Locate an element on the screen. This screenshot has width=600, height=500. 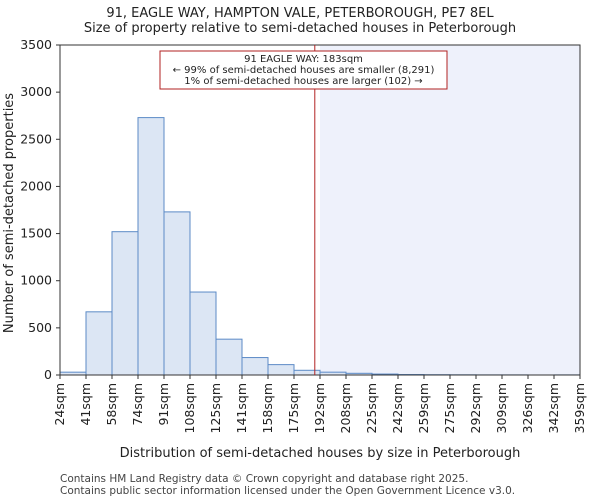
x-tick-label: 309sqm is located at coordinates (501, 408).